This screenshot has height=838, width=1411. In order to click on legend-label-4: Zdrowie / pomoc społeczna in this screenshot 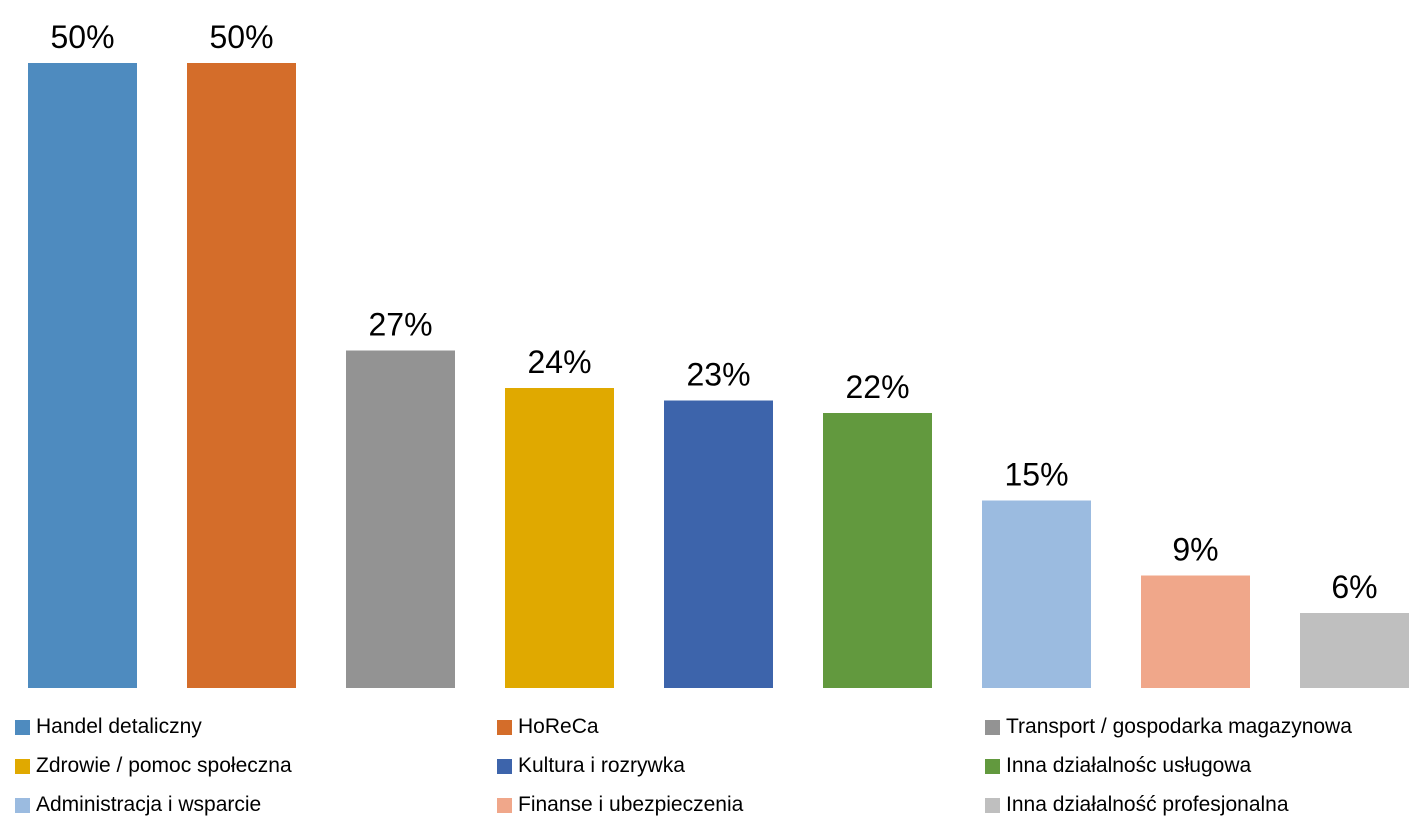, I will do `click(164, 765)`.